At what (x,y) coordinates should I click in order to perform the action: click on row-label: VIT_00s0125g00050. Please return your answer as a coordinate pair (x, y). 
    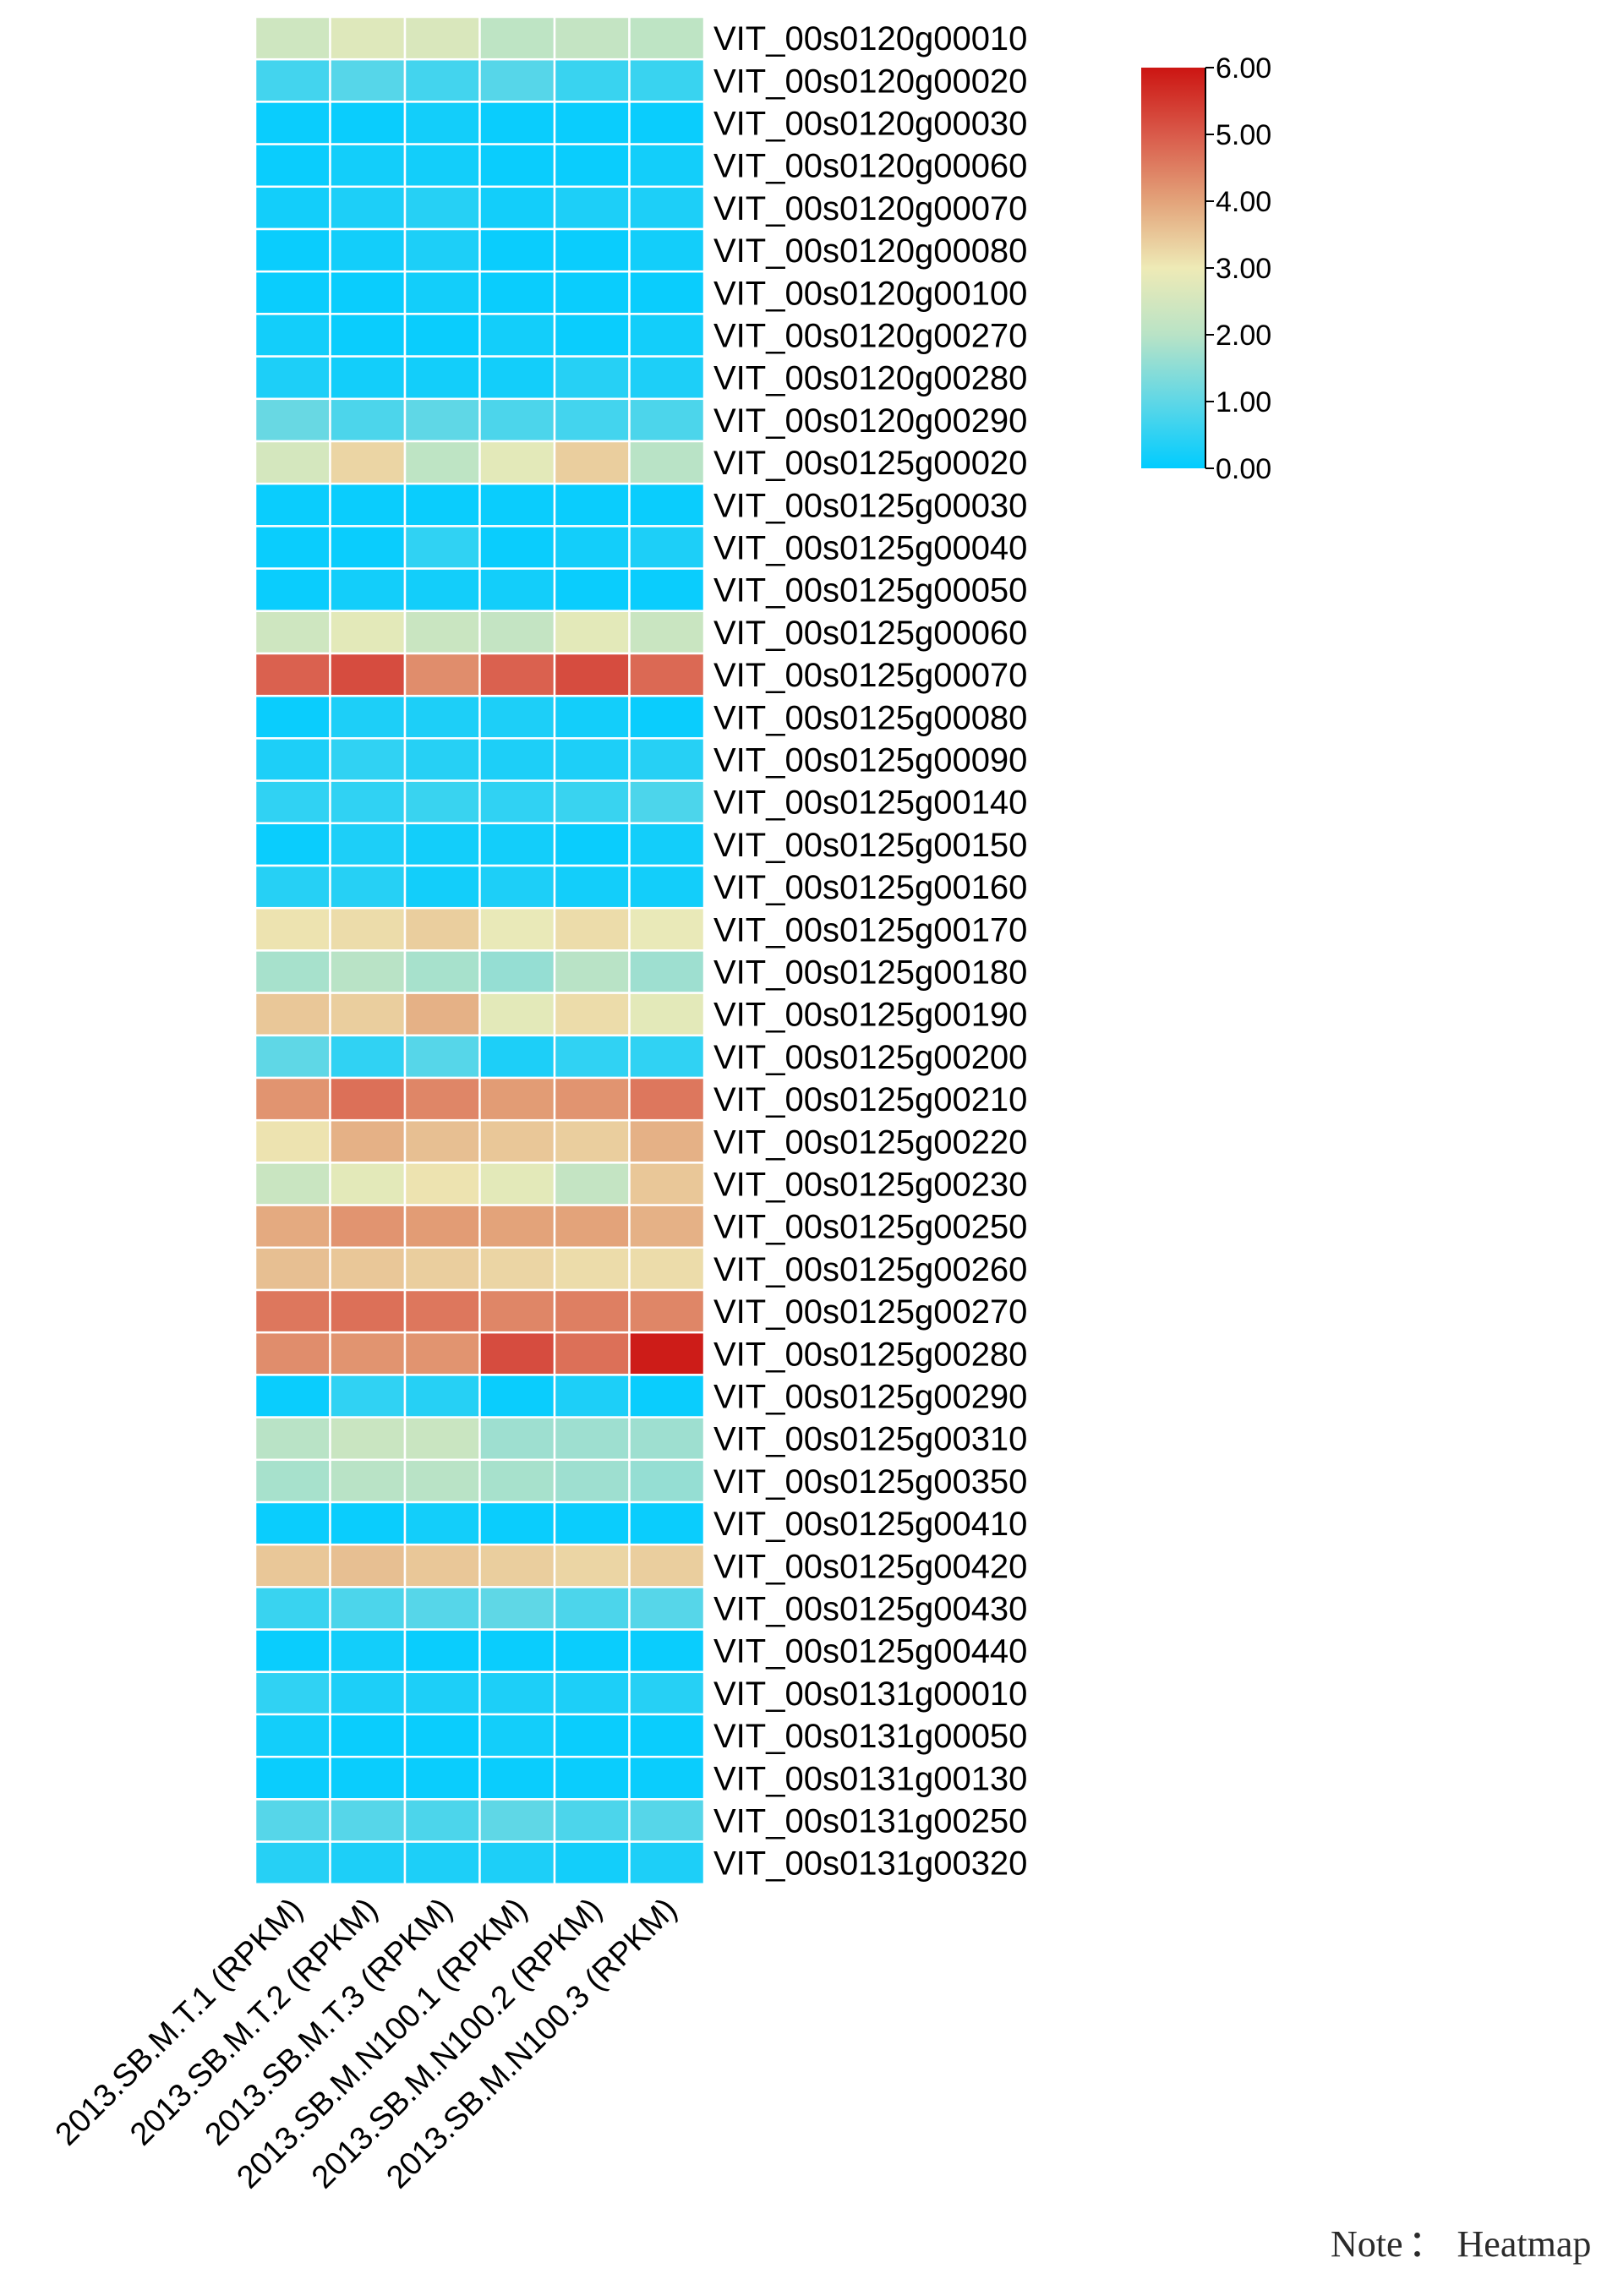
    Looking at the image, I should click on (870, 591).